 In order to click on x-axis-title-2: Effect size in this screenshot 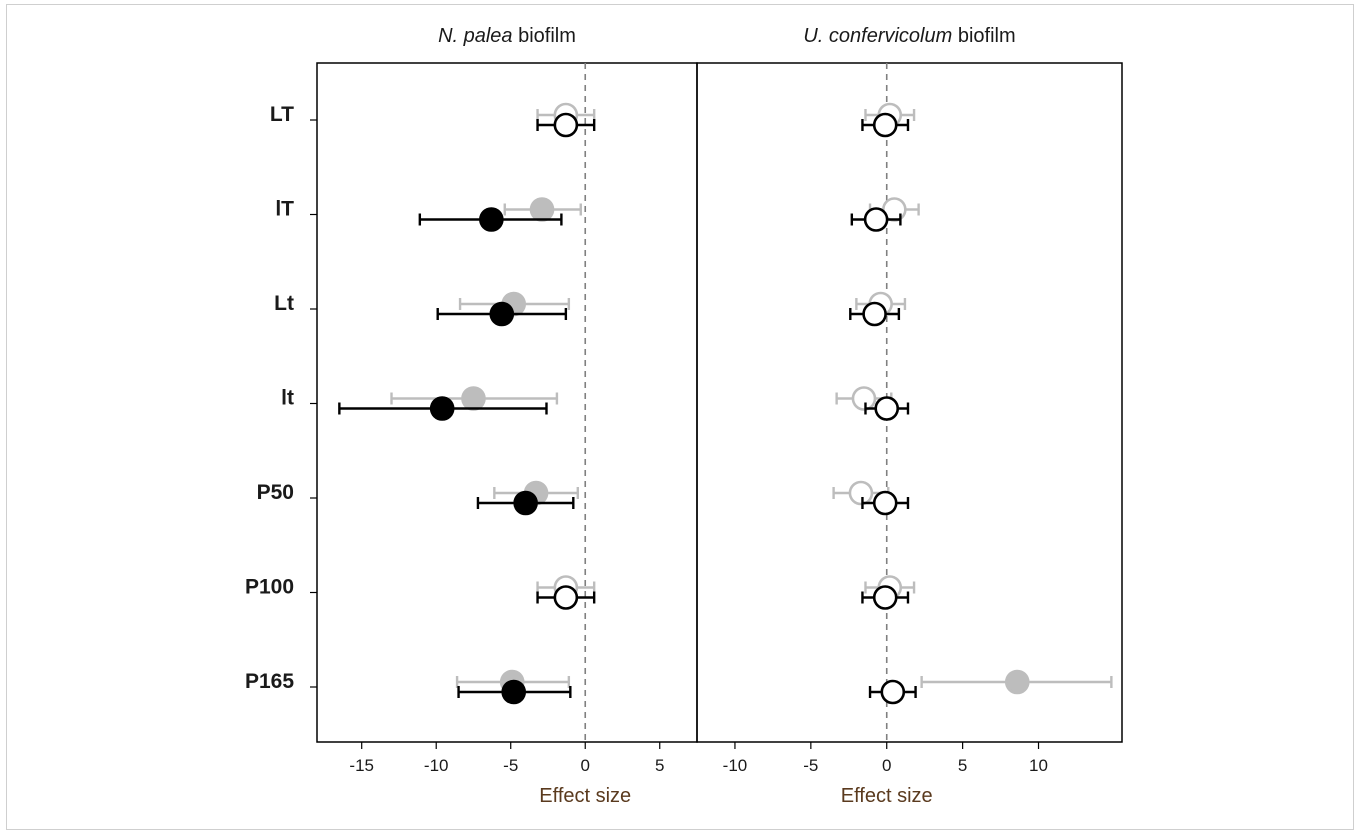, I will do `click(887, 796)`.